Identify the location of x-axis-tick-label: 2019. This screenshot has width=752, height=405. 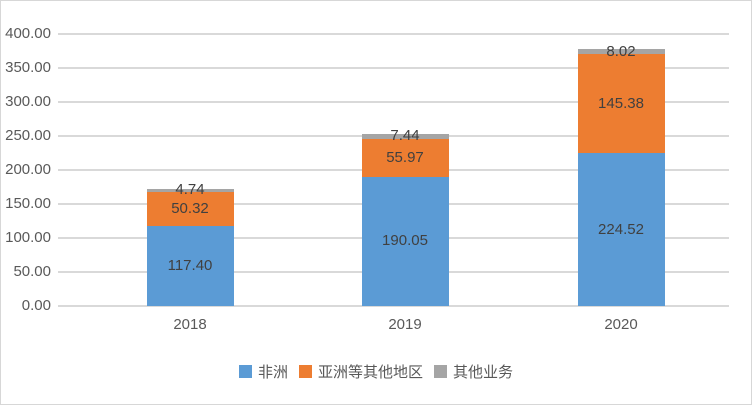
(405, 324).